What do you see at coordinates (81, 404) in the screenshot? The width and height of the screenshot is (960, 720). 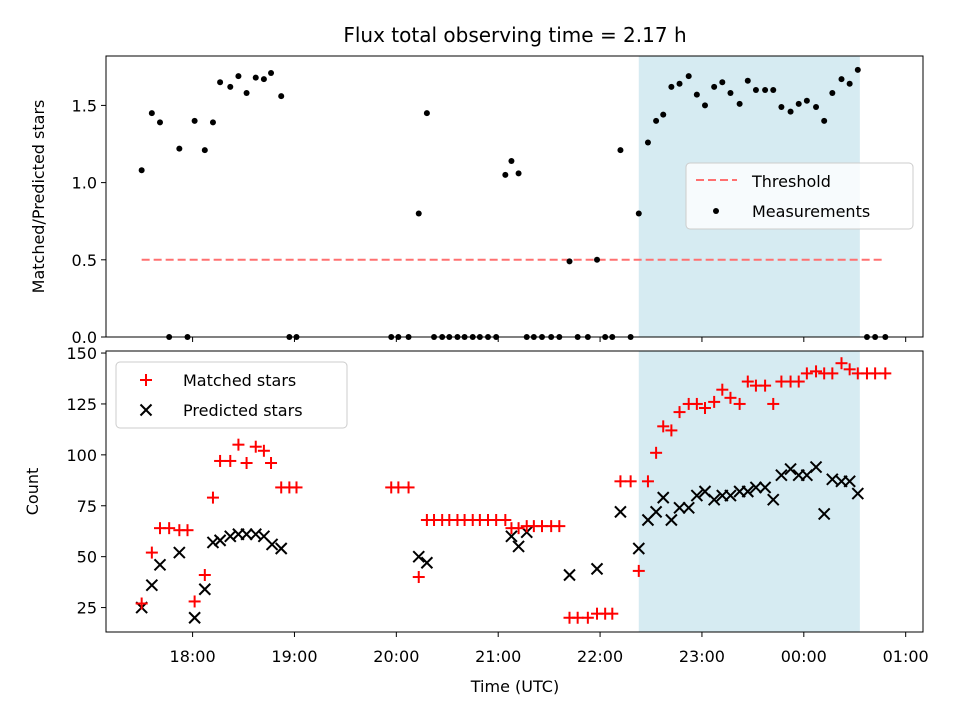 I see `y-tick-label: 125` at bounding box center [81, 404].